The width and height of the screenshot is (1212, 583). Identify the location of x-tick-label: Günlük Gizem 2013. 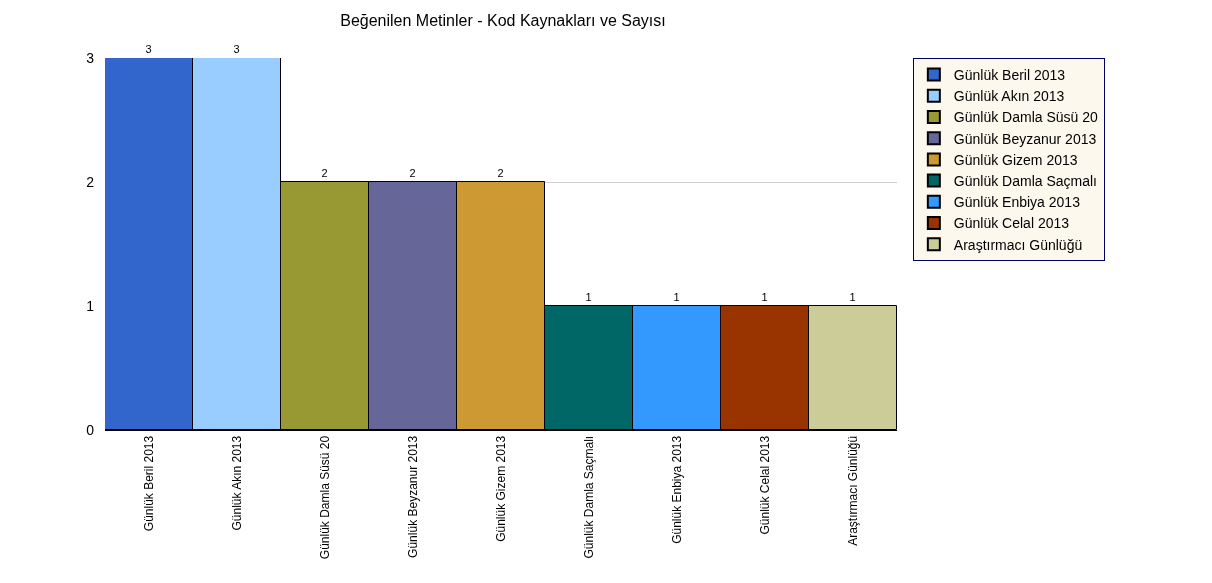
(500, 488).